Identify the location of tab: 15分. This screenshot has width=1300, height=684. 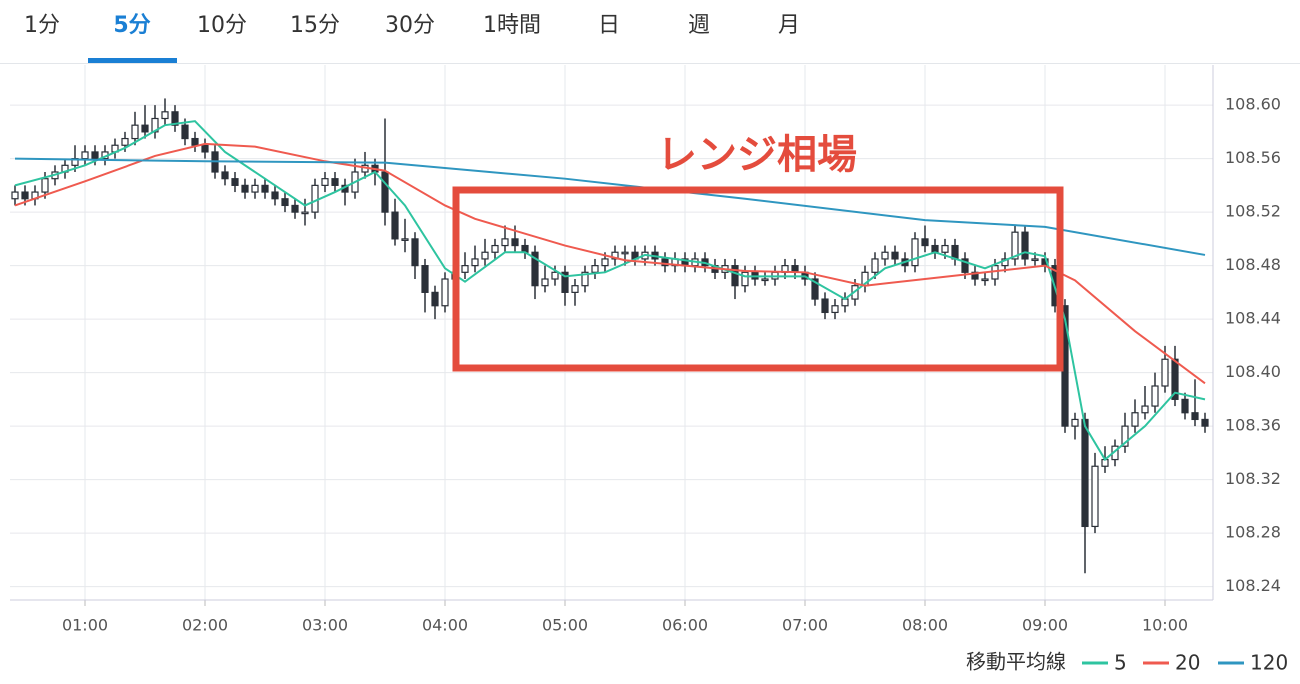
(315, 25).